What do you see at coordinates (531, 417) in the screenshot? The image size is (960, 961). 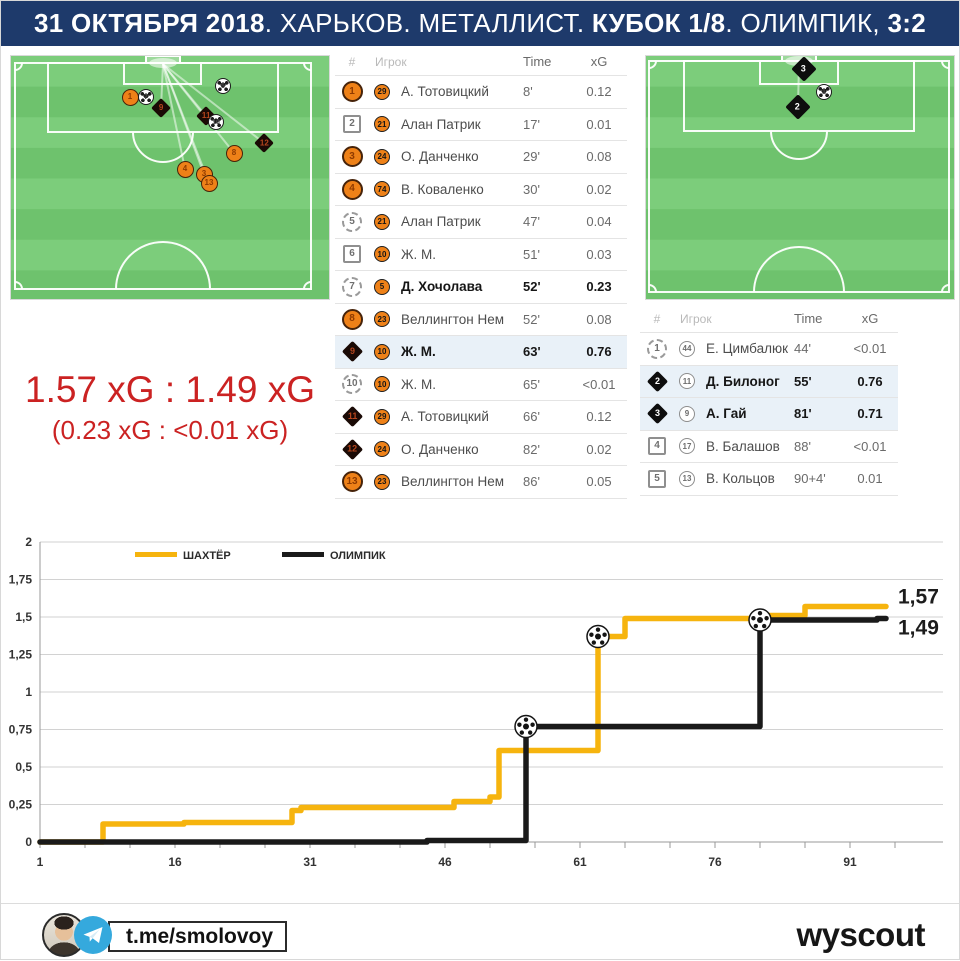 I see `shot-time: 66'` at bounding box center [531, 417].